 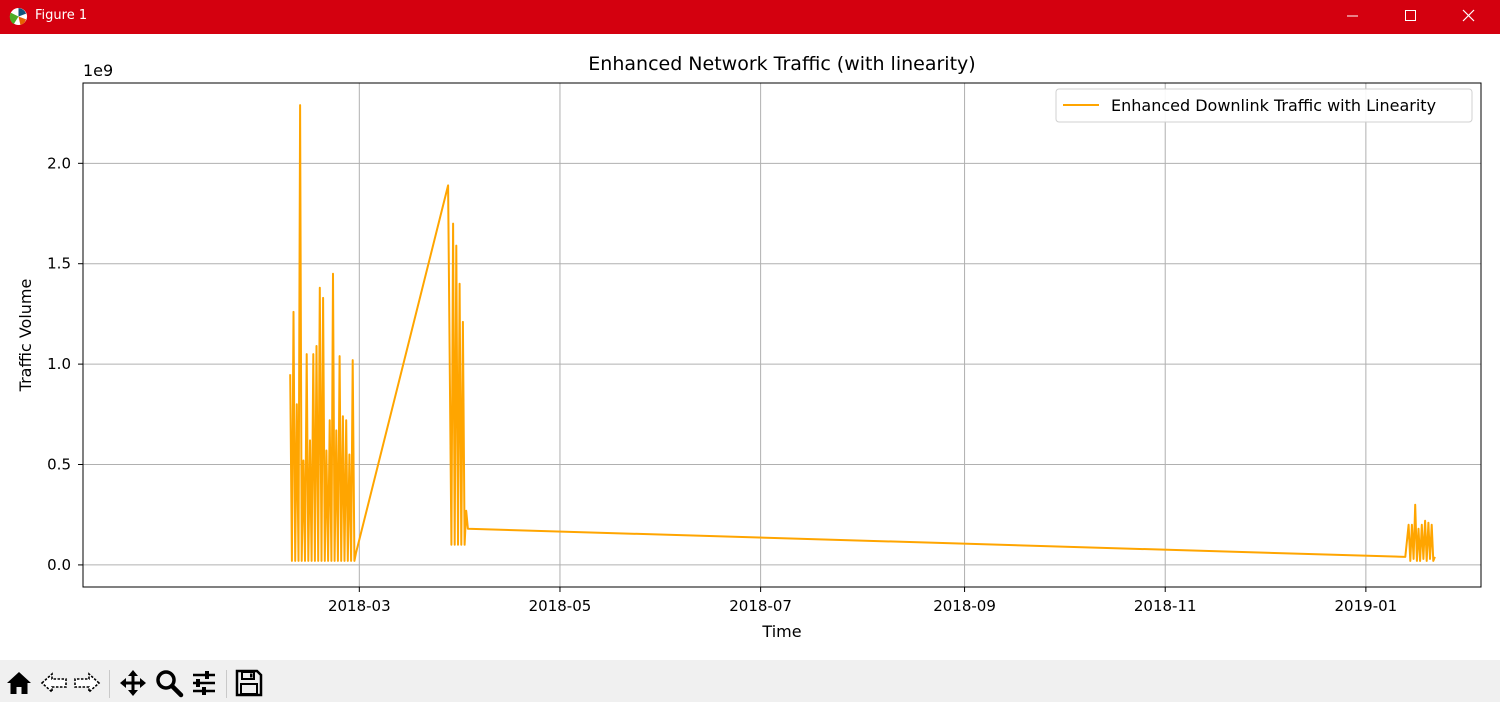 I want to click on save-button, so click(x=249, y=683).